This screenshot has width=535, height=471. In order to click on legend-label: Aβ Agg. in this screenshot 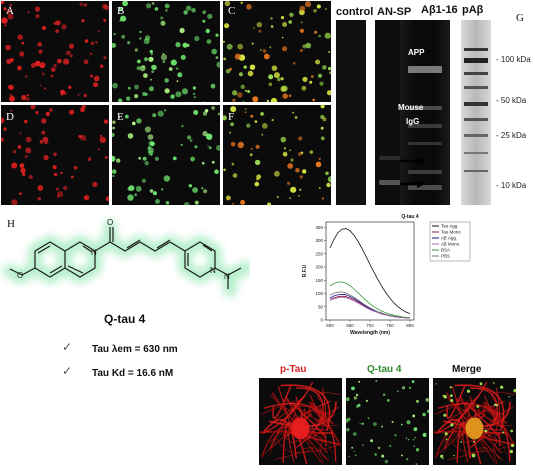, I will do `click(449, 238)`.